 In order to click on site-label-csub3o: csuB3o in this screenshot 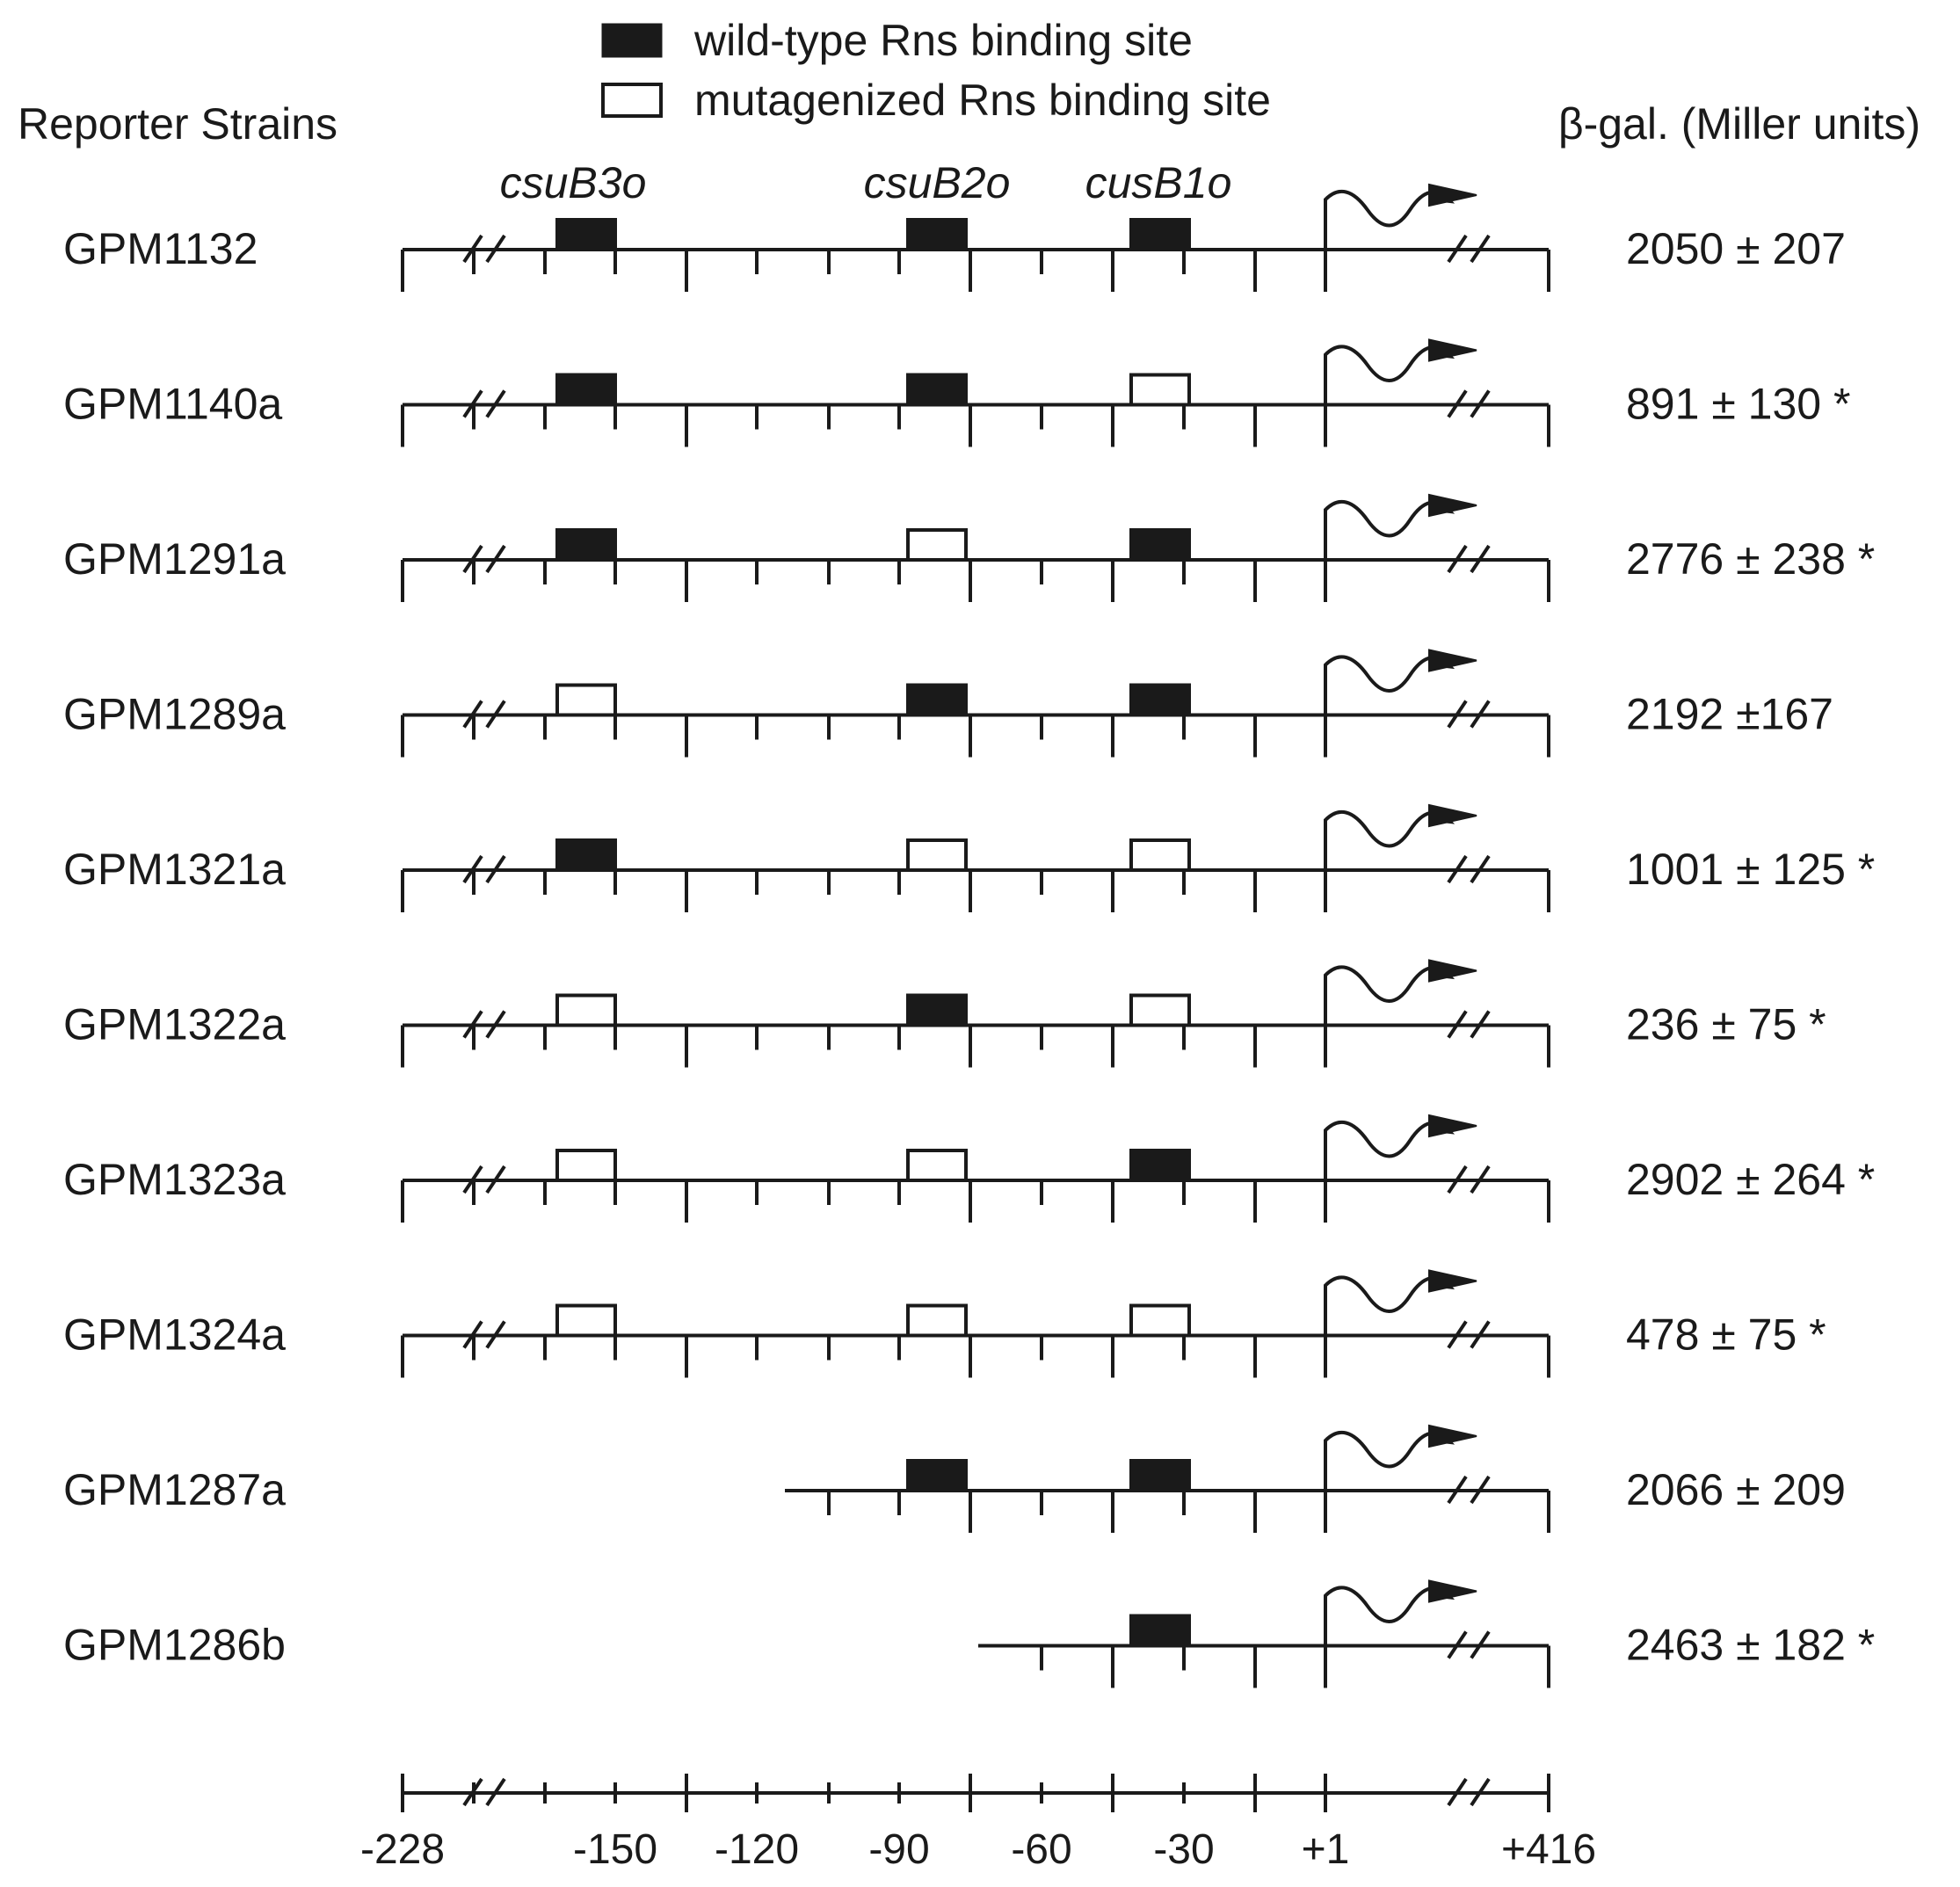, I will do `click(573, 183)`.